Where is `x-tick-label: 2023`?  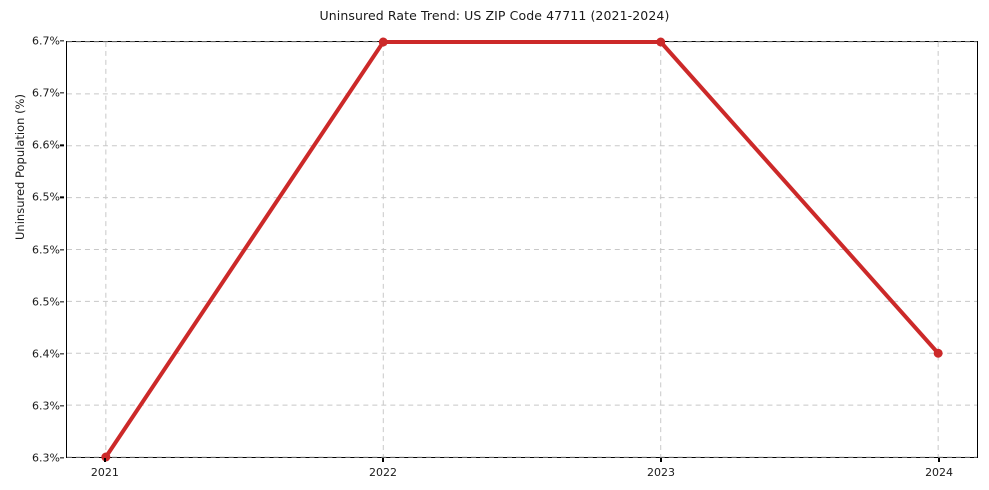 x-tick-label: 2023 is located at coordinates (661, 472).